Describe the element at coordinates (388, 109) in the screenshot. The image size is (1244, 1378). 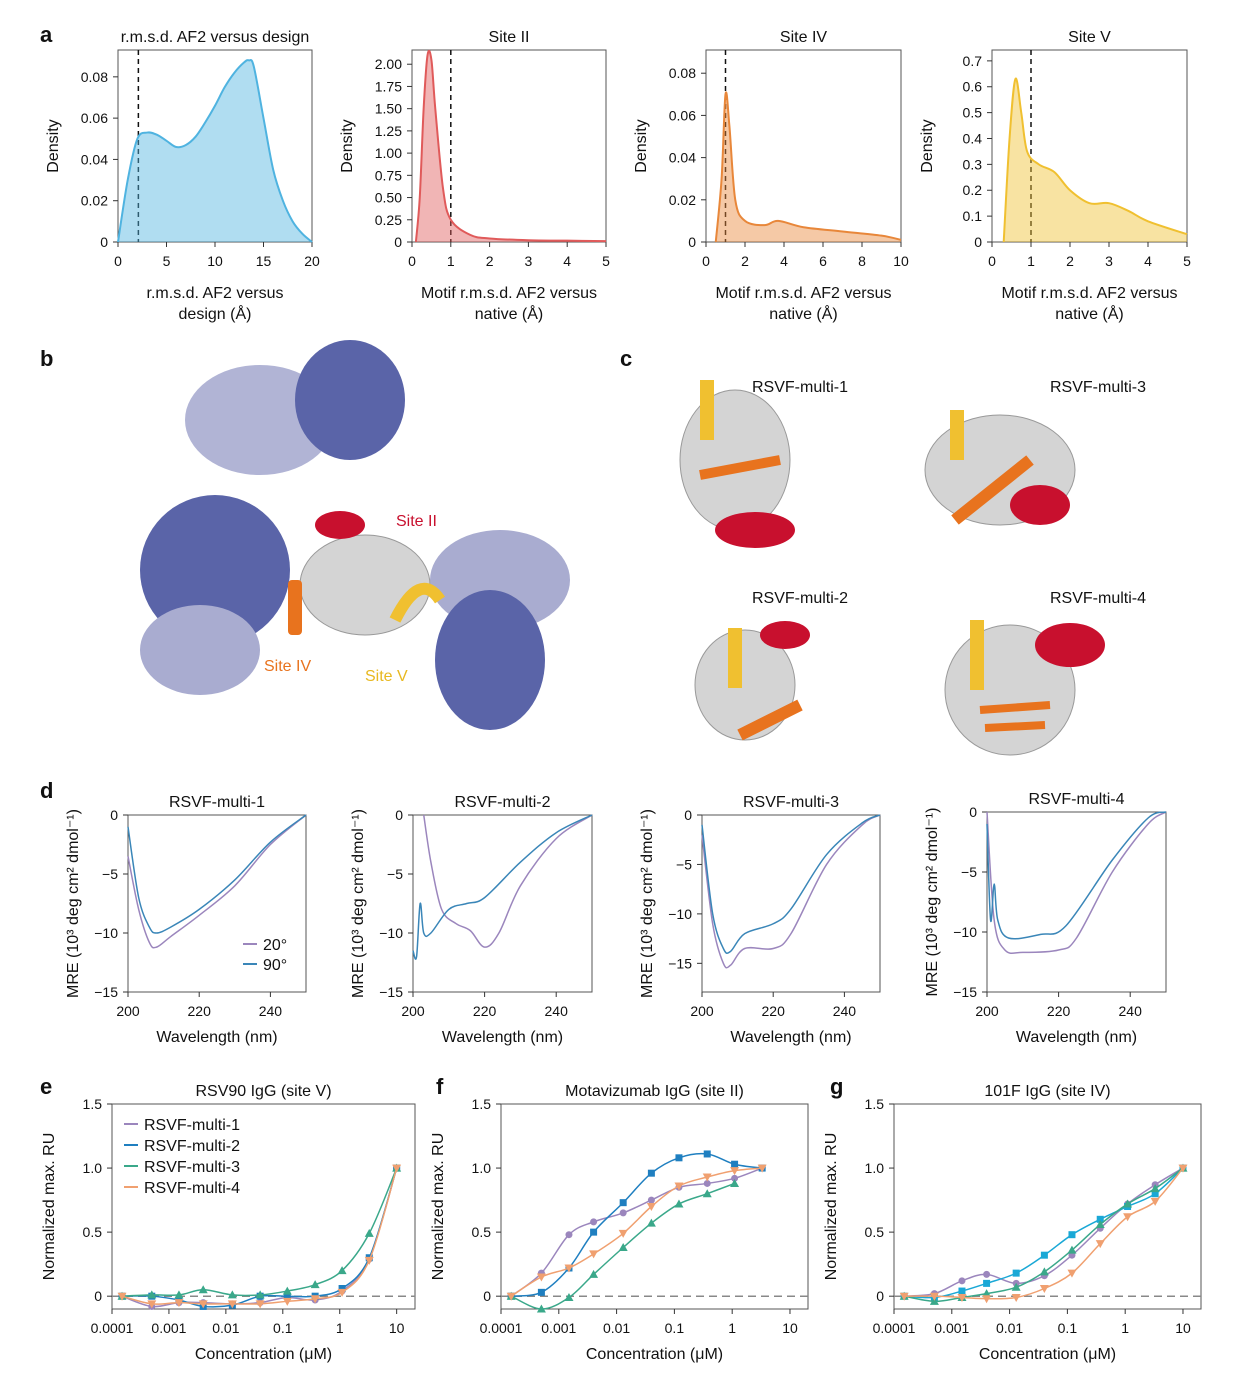
I see `y-tick-label: 1.50` at that location.